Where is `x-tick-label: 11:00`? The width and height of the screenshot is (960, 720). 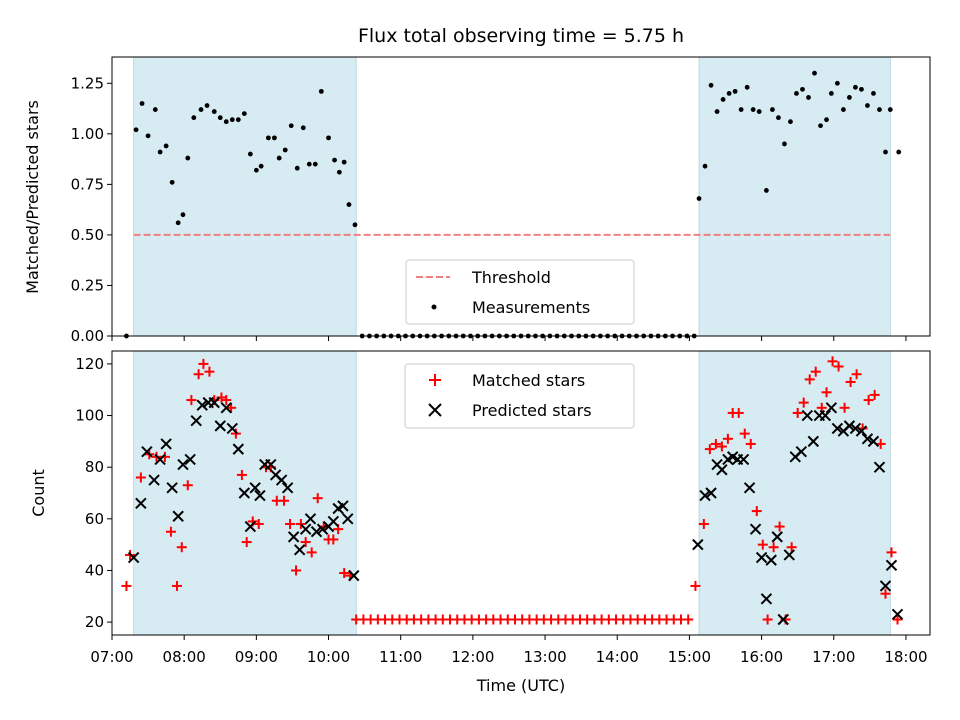 x-tick-label: 11:00 is located at coordinates (400, 657).